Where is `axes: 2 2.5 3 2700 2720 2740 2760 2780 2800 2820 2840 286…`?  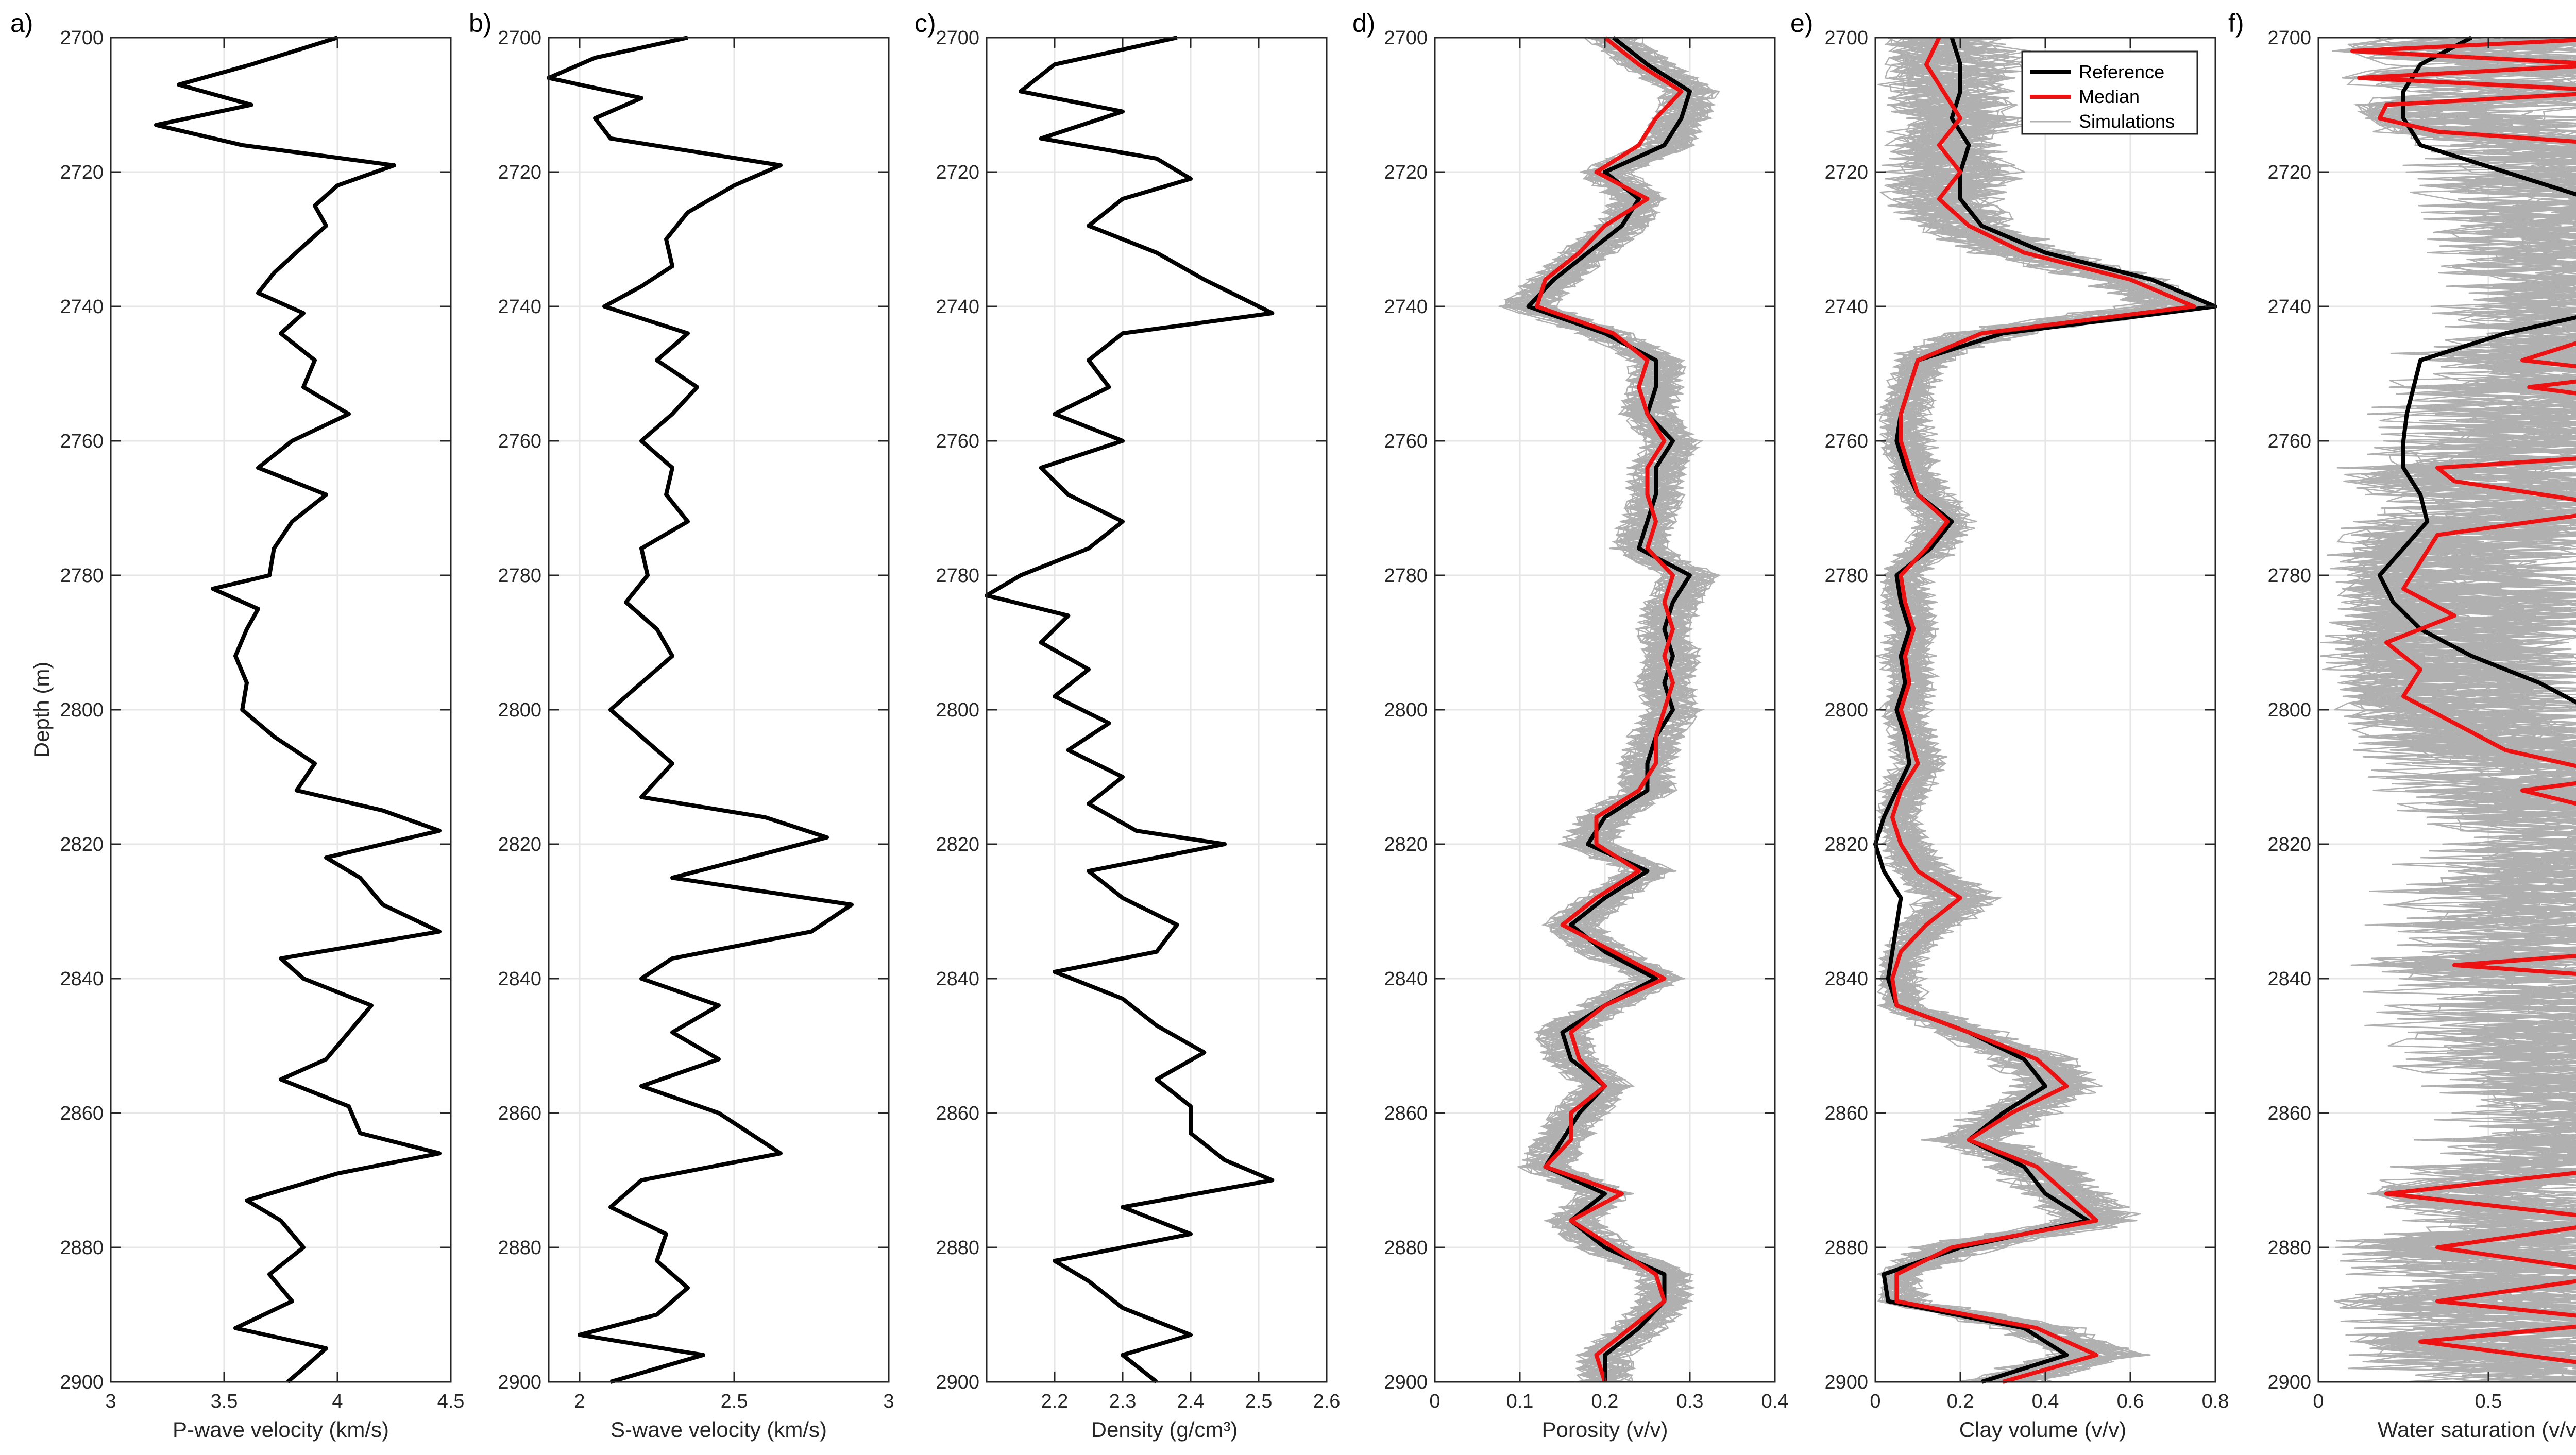 axes: 2 2.5 3 2700 2720 2740 2760 2780 2800 2820 2840 286… is located at coordinates (696, 719).